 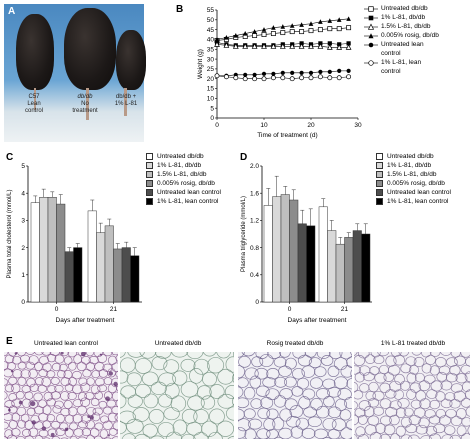 I want to click on y-tick-label: 2, so click(x=23, y=248).